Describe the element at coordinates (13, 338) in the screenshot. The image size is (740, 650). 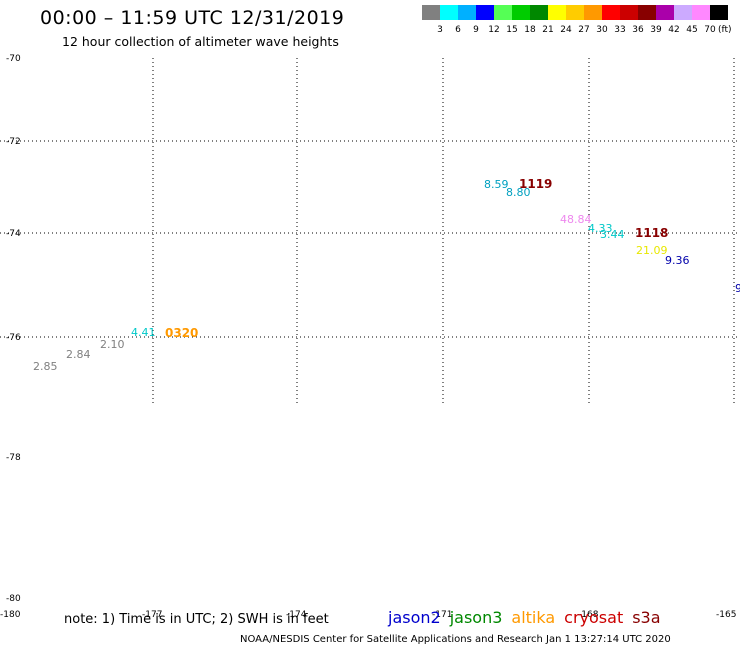
I see `lat-label: -76` at that location.